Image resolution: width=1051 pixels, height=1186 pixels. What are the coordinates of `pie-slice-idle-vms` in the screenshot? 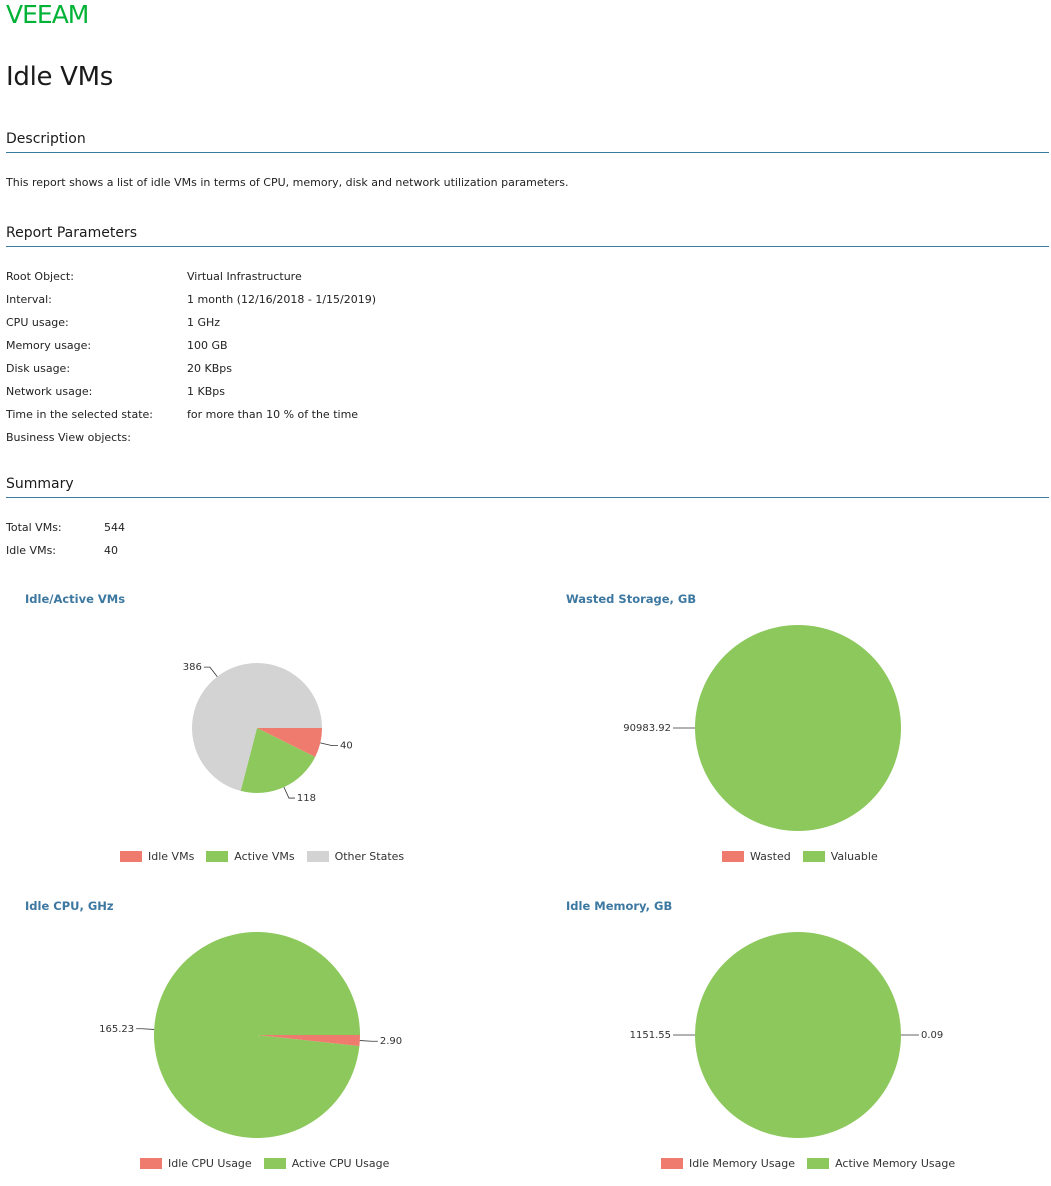 It's located at (289, 742).